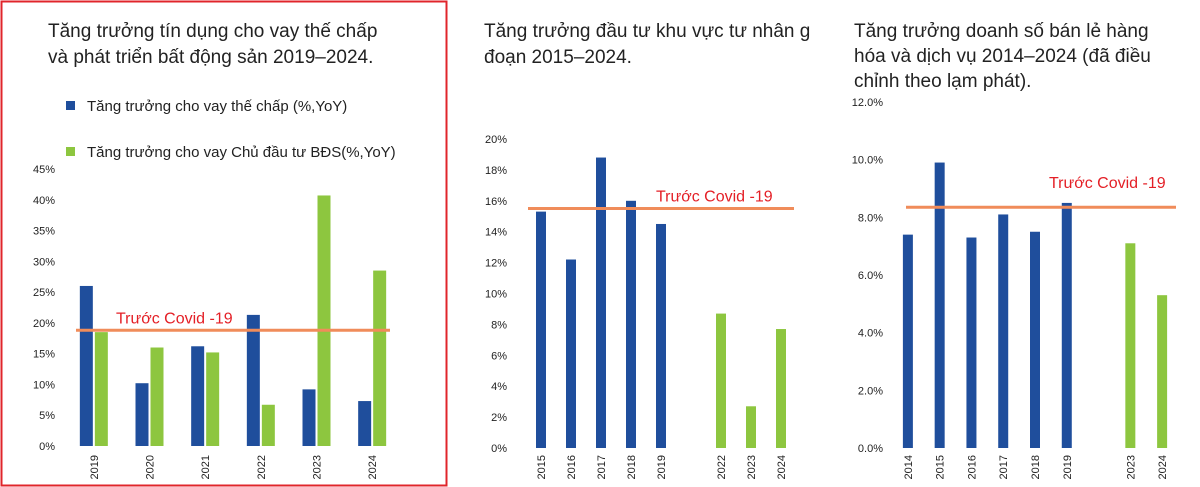 The width and height of the screenshot is (1200, 487). I want to click on legend-swatch-mortgage, so click(70, 105).